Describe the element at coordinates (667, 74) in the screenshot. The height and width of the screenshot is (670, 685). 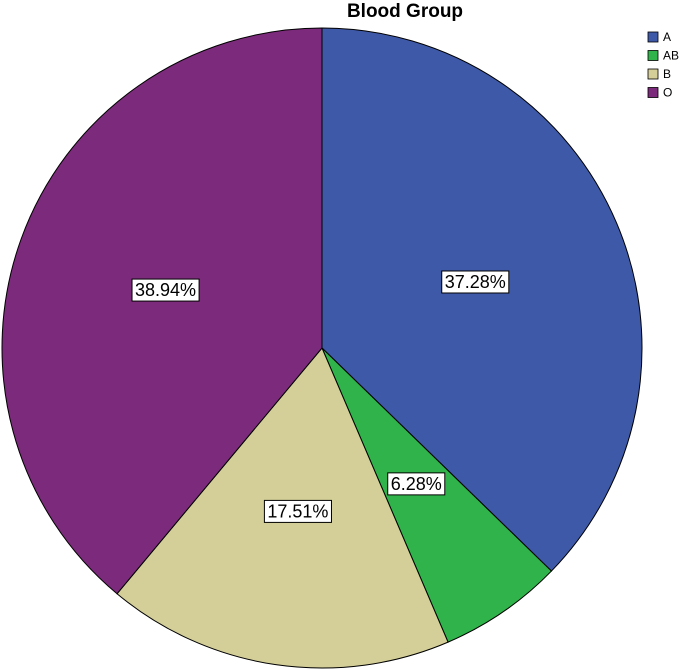
I see `legend-label: B` at that location.